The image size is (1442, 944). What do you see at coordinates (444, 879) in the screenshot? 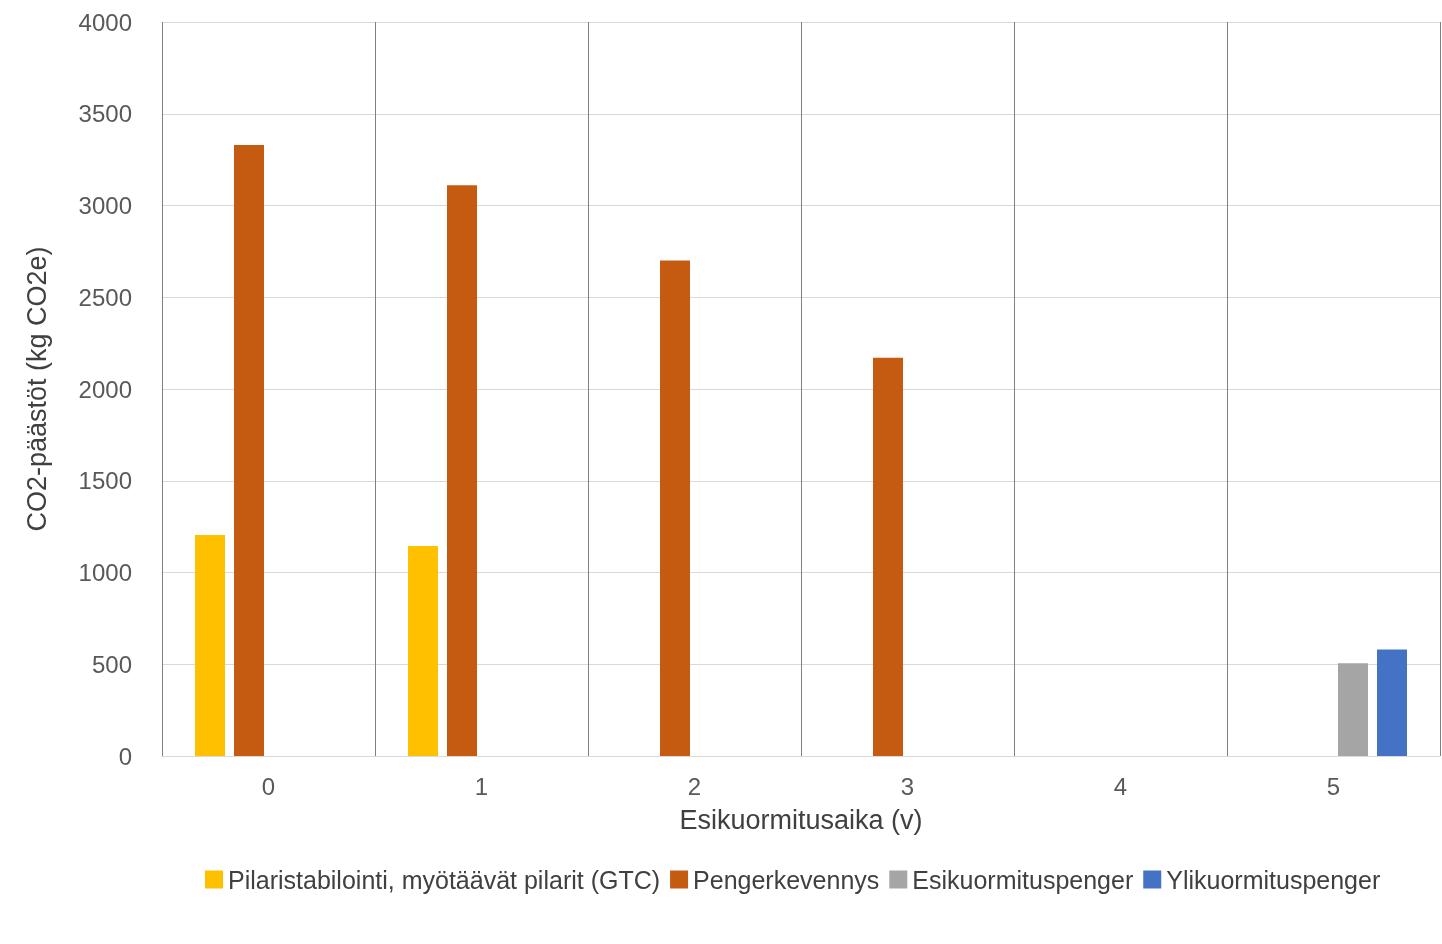
I see `legend-label: Pilaristabilointi, myötäävät pilarit (GTC)` at bounding box center [444, 879].